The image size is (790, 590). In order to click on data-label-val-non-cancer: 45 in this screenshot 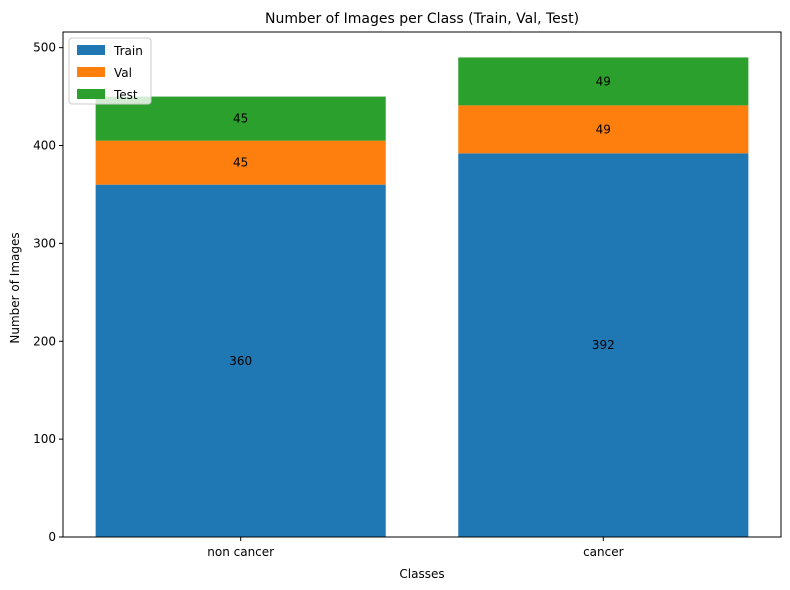, I will do `click(240, 163)`.